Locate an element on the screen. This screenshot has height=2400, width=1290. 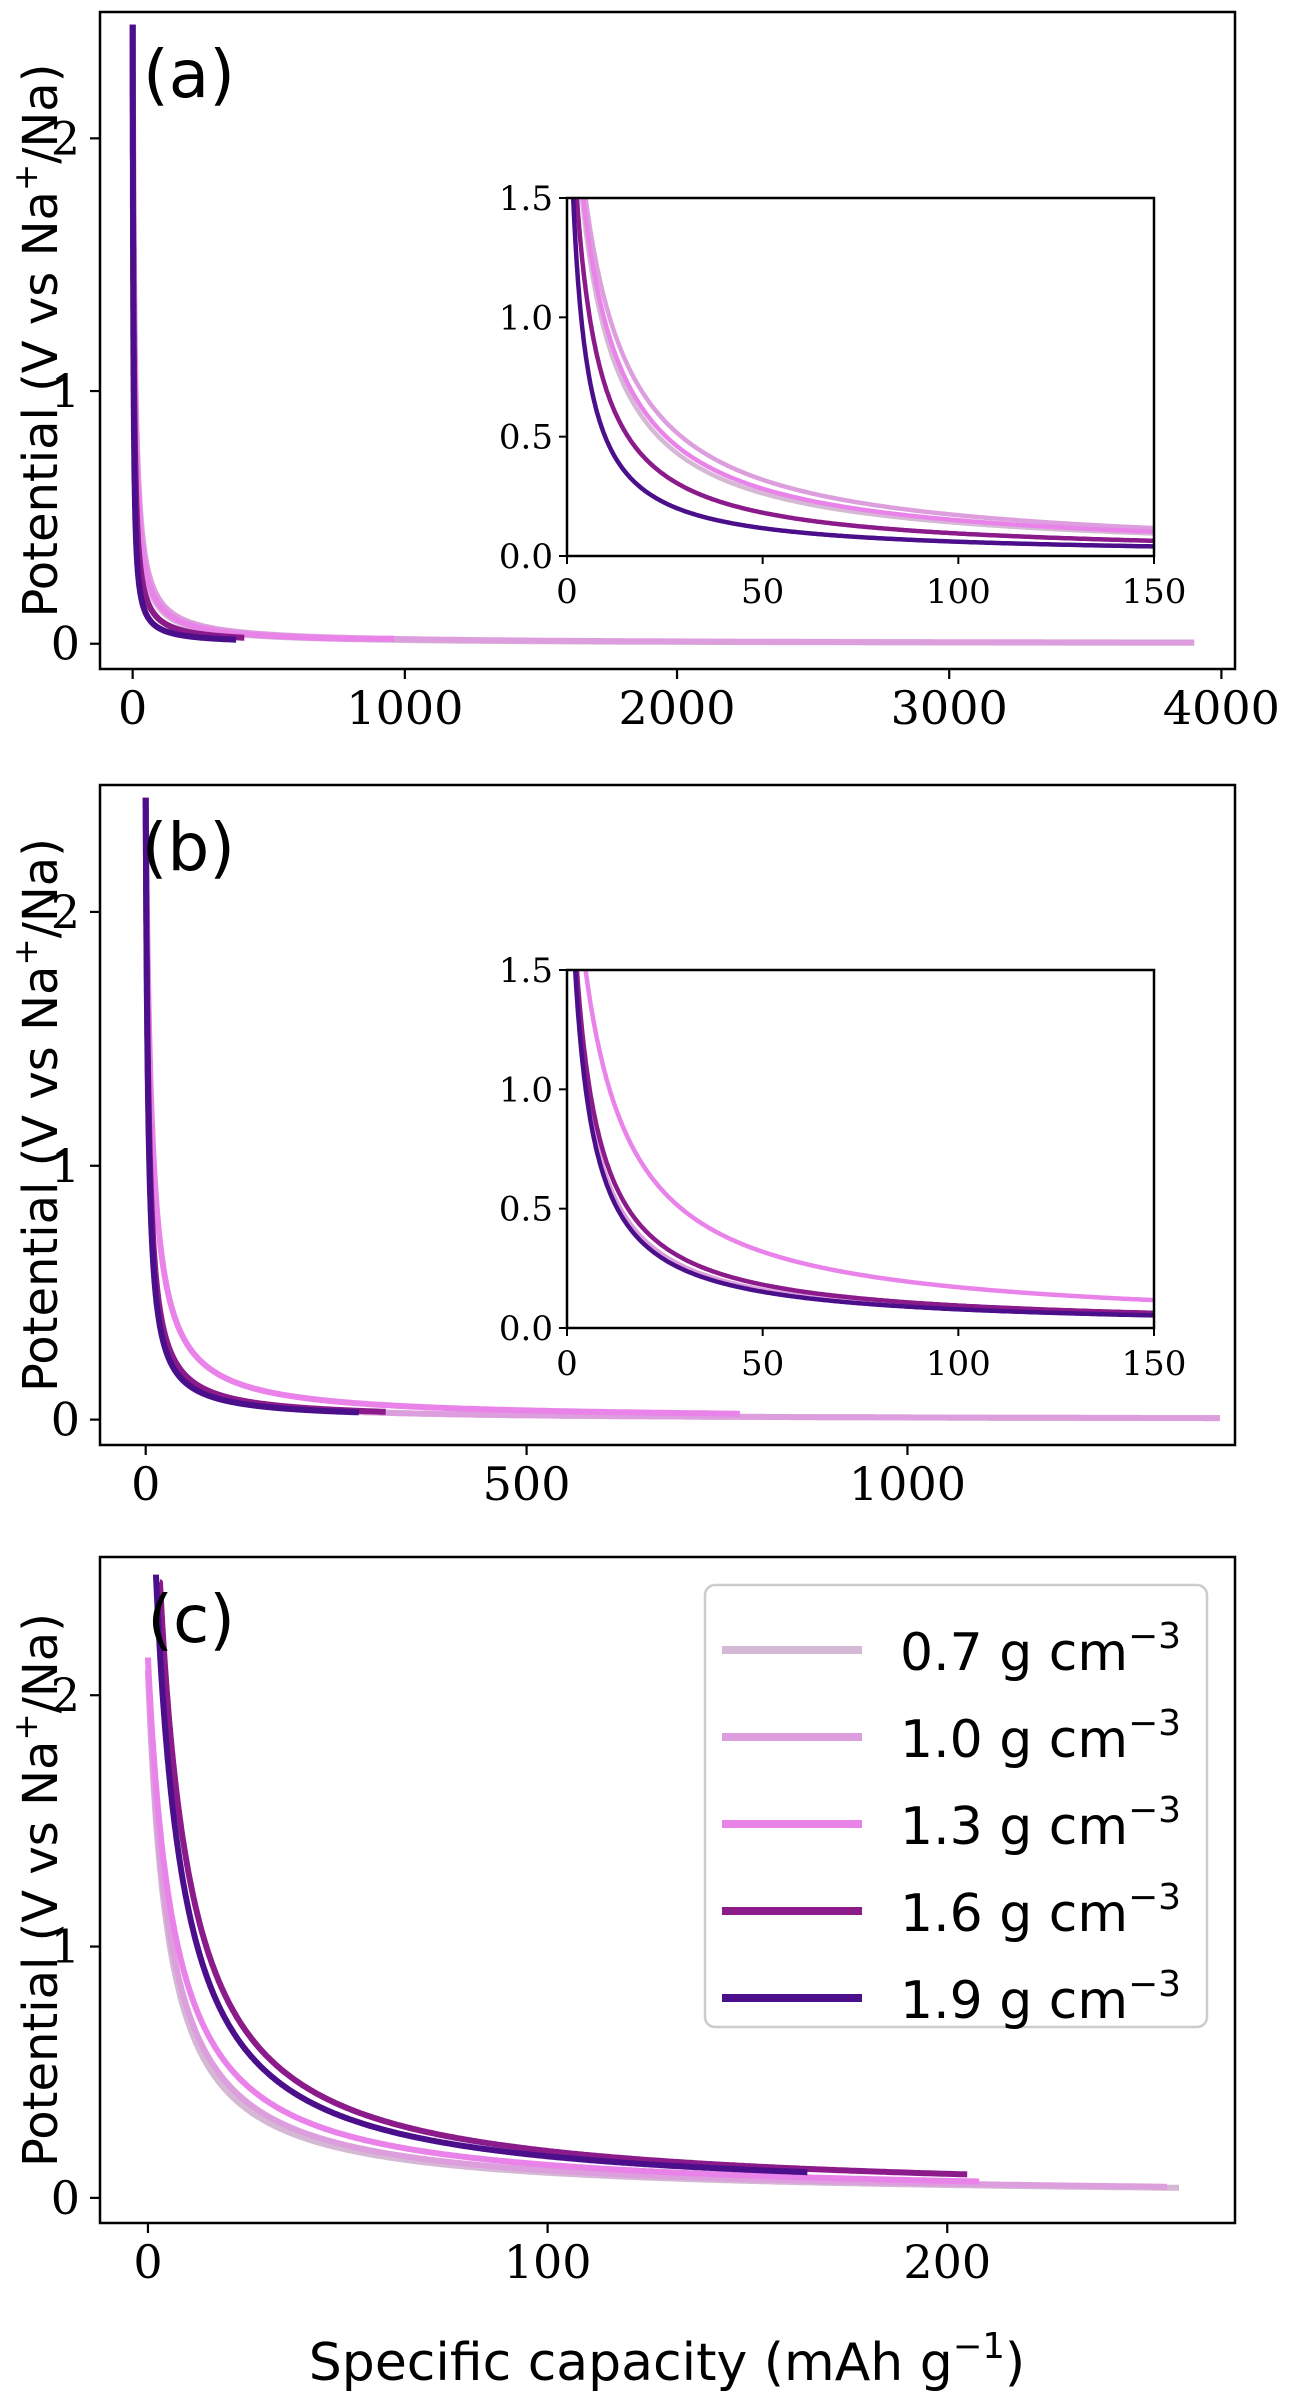
legend-label: 1.3 g cm−3 is located at coordinates (1040, 1823).